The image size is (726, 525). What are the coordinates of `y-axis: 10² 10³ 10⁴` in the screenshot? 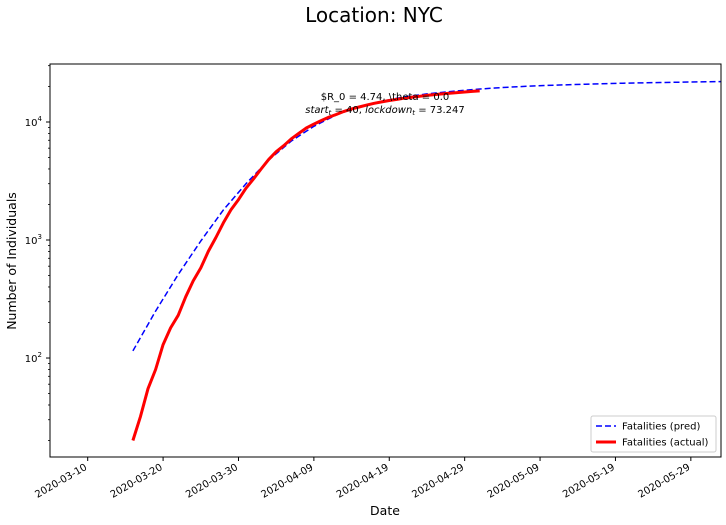 It's located at (37, 253).